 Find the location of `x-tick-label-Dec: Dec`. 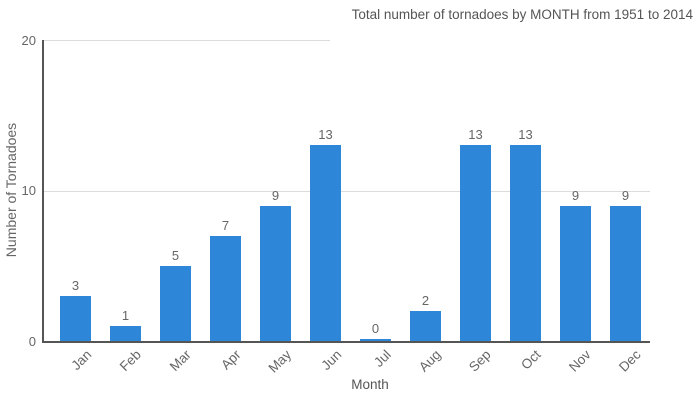

x-tick-label-Dec: Dec is located at coordinates (630, 361).